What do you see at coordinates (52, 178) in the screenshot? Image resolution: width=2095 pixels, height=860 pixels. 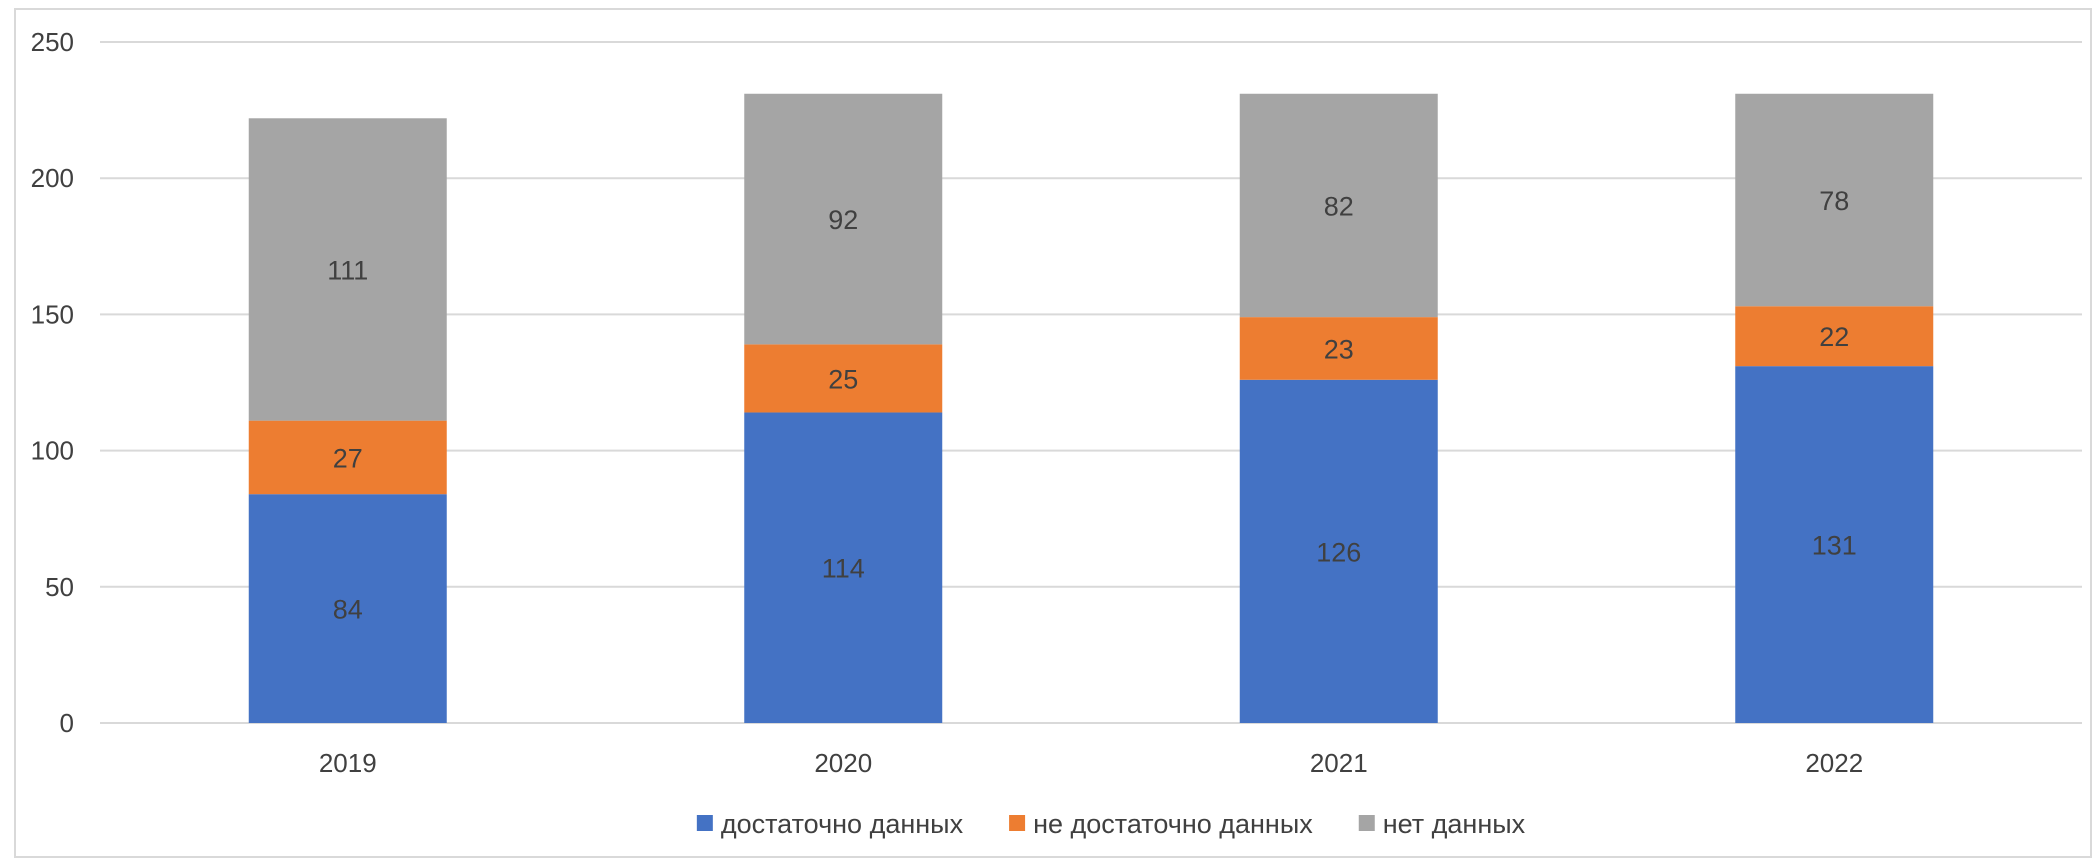 I see `y-tick-label-200: 200` at bounding box center [52, 178].